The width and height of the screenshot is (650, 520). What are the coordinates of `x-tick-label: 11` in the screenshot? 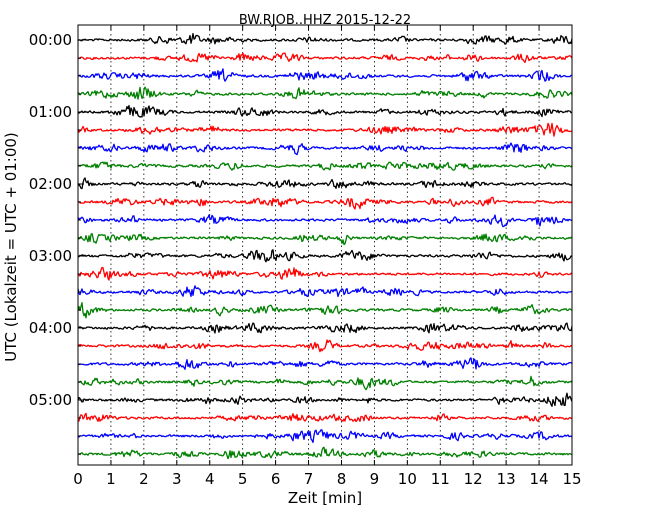 It's located at (440, 479).